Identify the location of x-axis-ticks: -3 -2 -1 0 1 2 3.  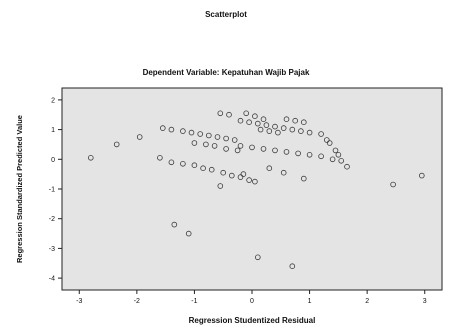
(251, 297).